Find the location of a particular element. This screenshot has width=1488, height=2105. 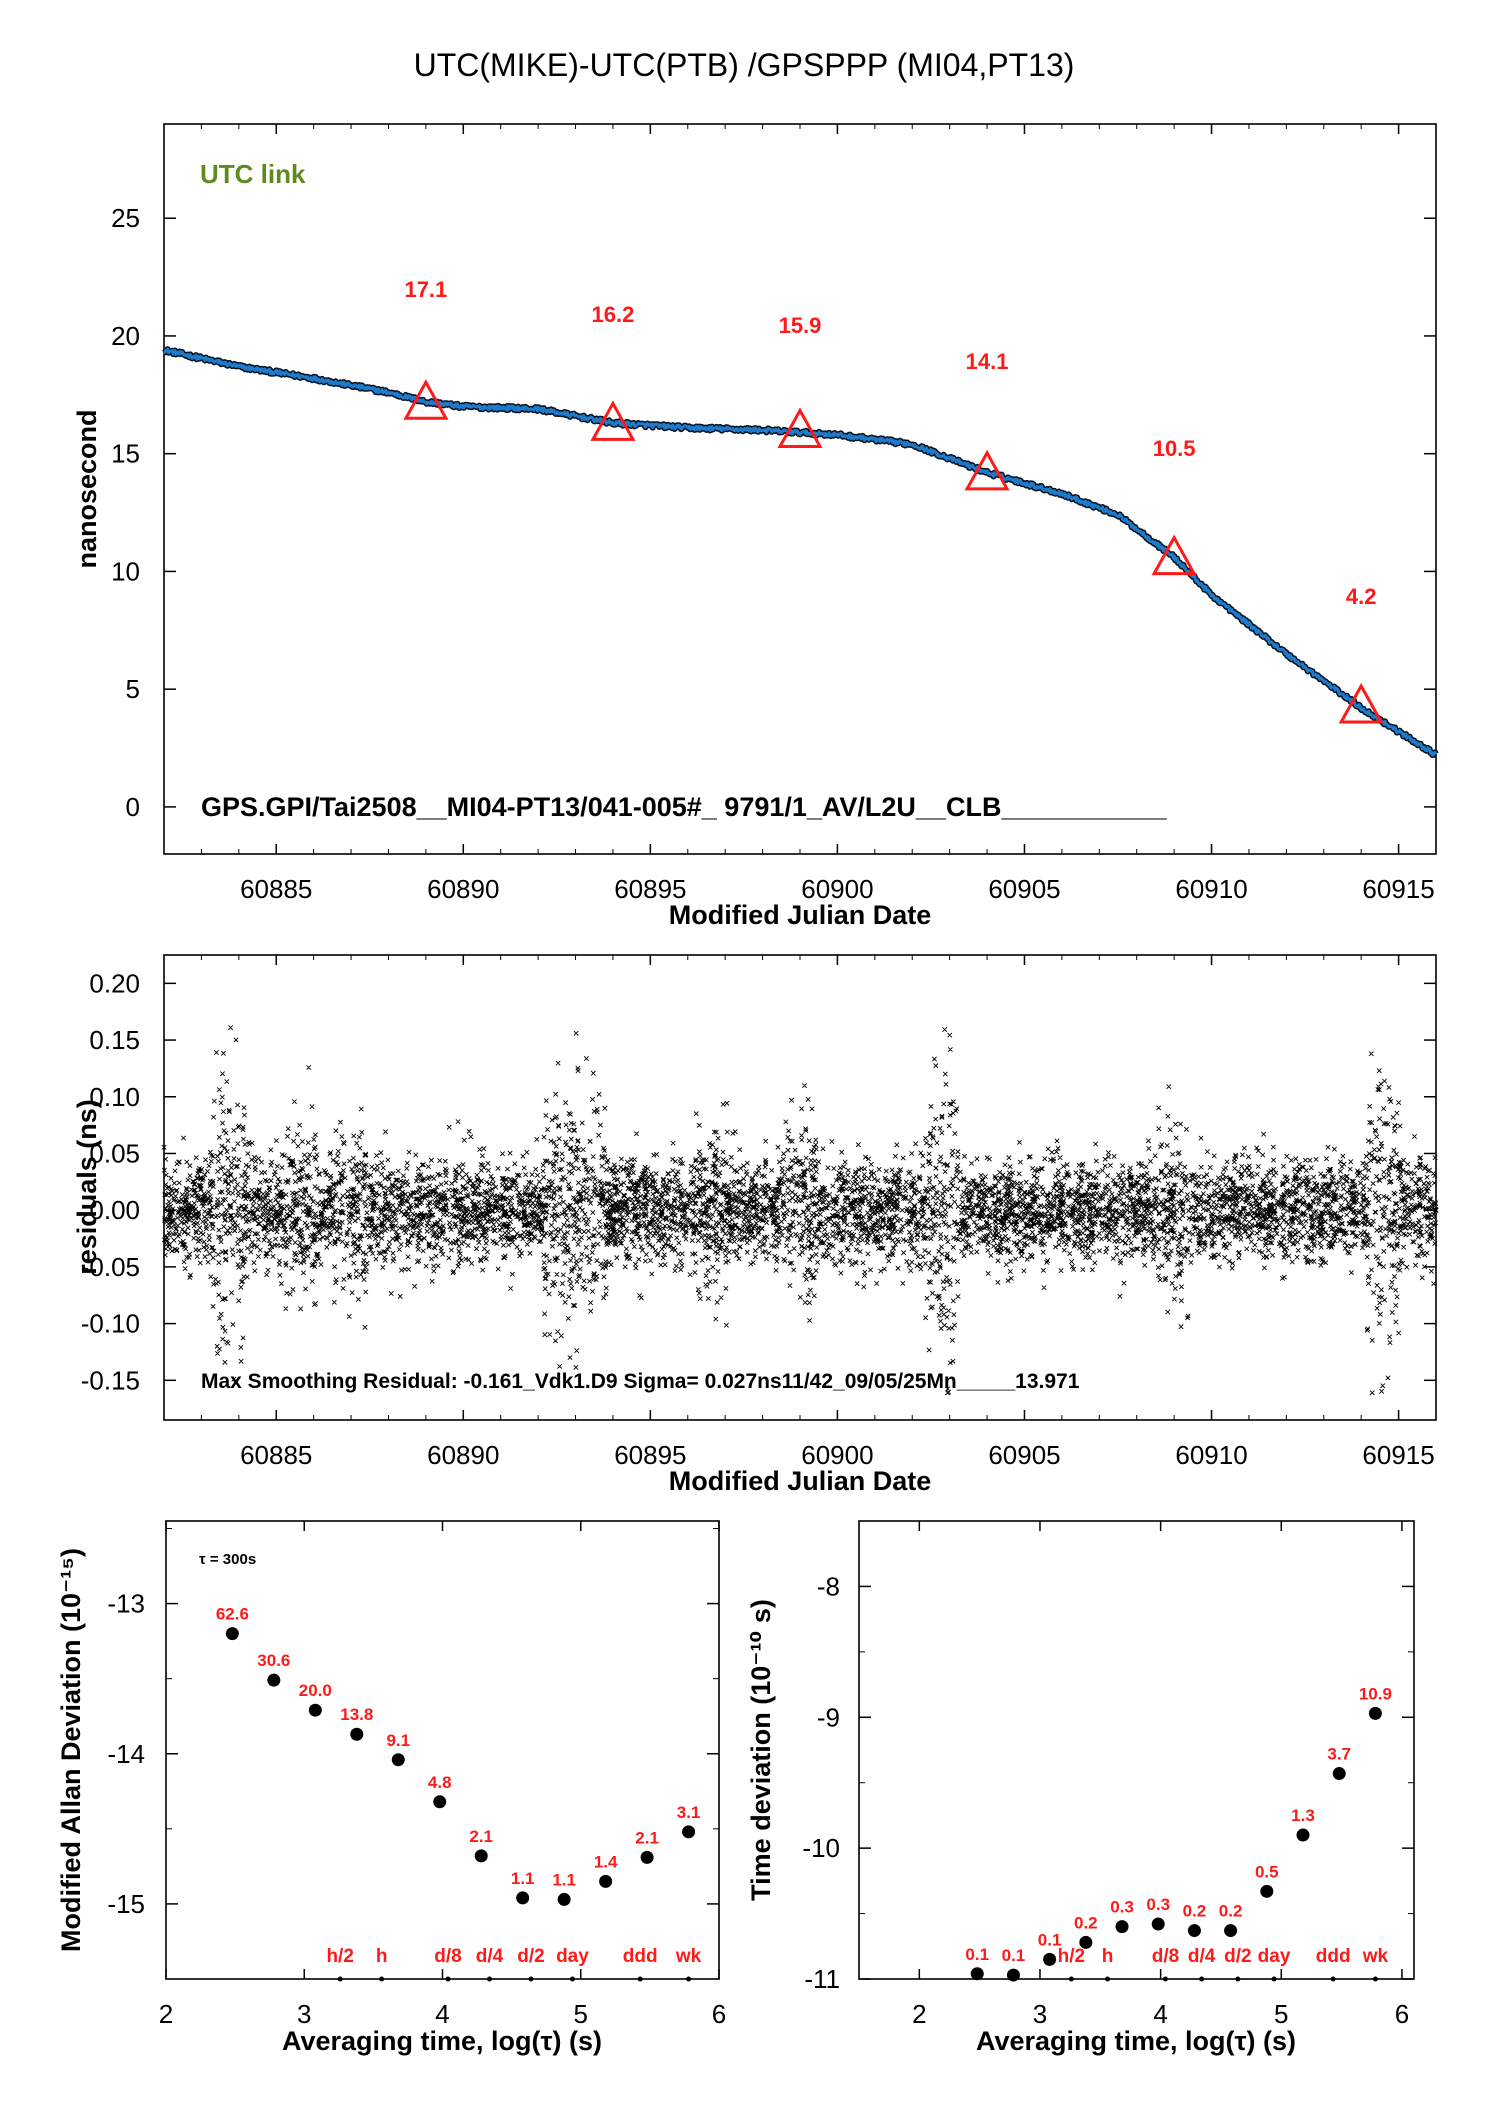

tdev-point-label: 3.7 is located at coordinates (1339, 1754).